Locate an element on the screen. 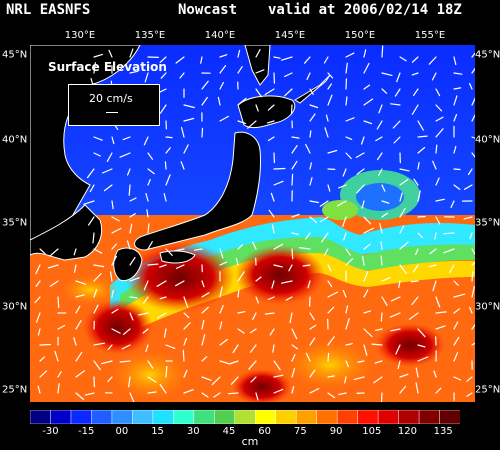 This screenshot has width=500, height=450. colorbar-label: 45 is located at coordinates (229, 431).